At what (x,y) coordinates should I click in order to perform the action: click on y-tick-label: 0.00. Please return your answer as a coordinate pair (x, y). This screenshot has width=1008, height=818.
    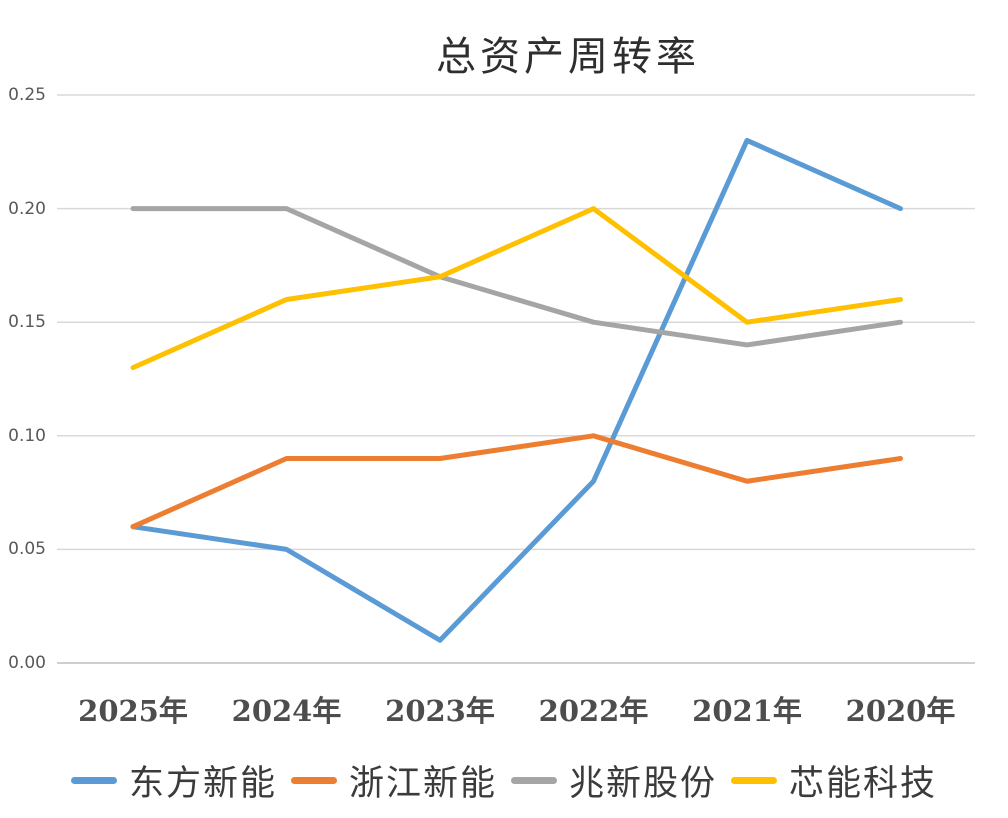
    Looking at the image, I should click on (27, 663).